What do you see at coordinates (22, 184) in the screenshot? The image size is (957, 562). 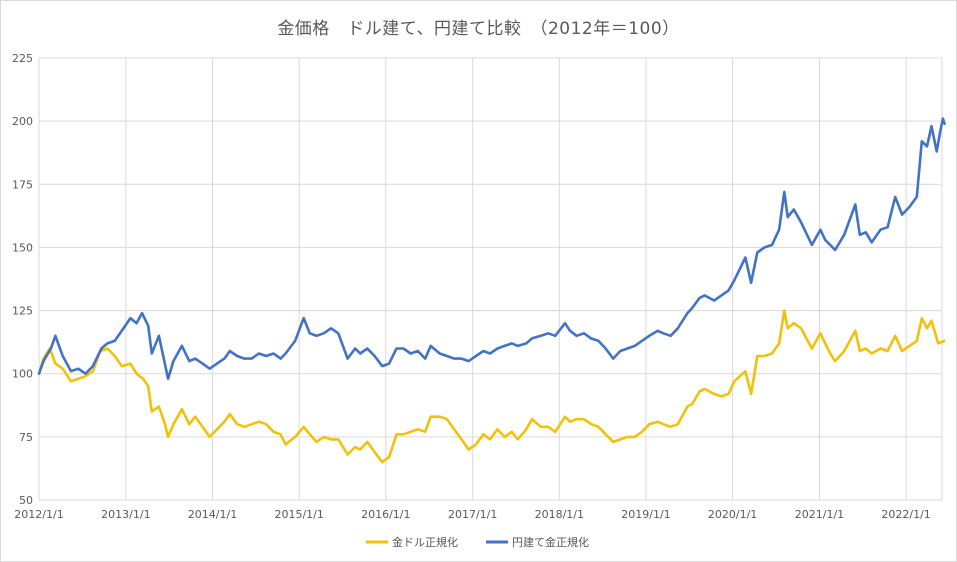 I see `y-tick-label: 175` at bounding box center [22, 184].